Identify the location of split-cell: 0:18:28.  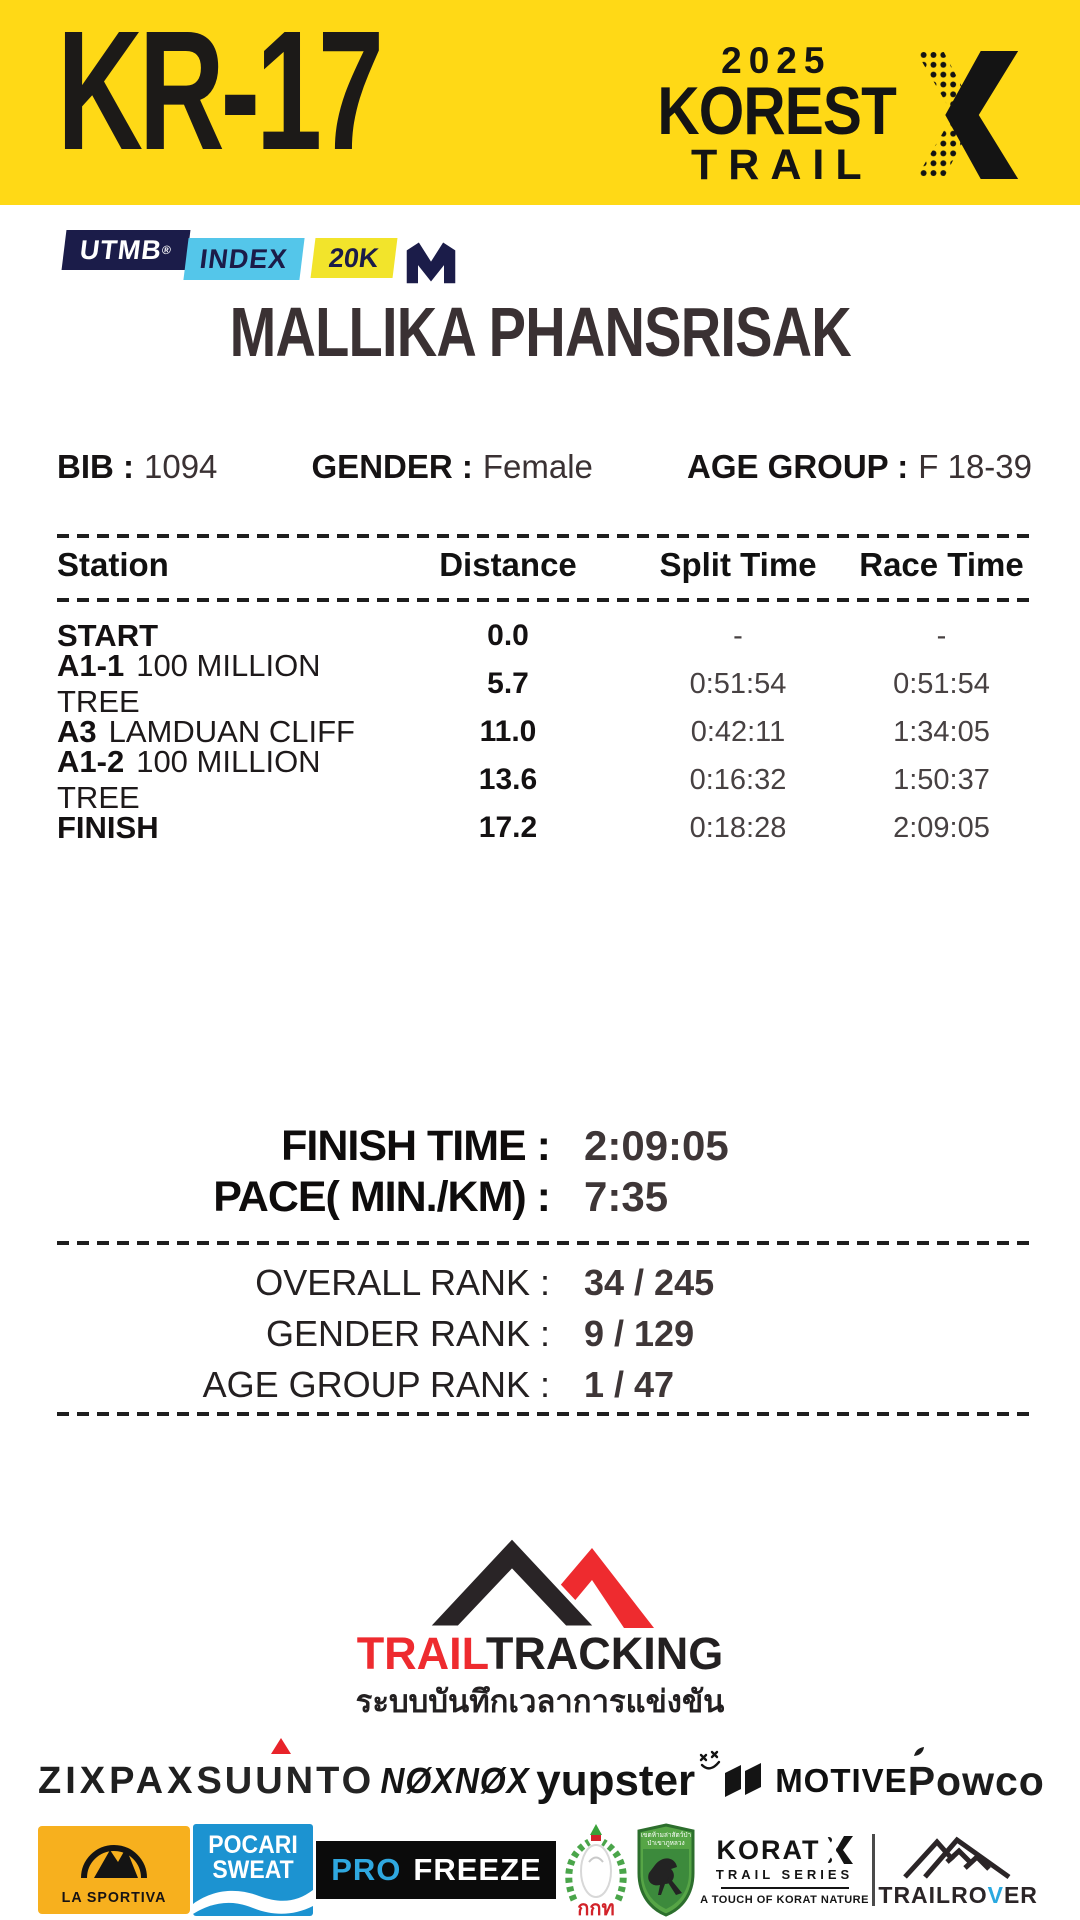
(738, 827).